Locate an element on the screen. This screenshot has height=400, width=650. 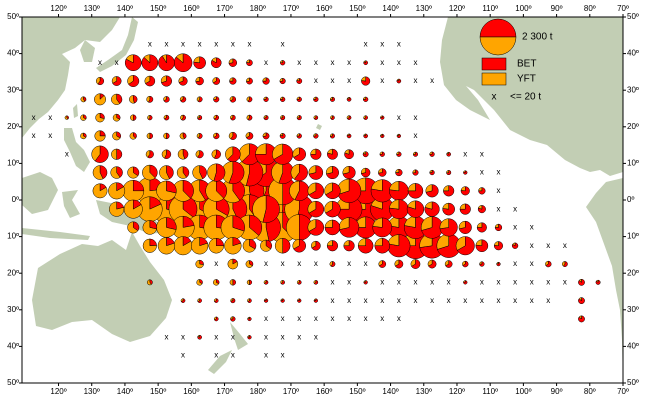
legend-low-symbol: x is located at coordinates (494, 97).